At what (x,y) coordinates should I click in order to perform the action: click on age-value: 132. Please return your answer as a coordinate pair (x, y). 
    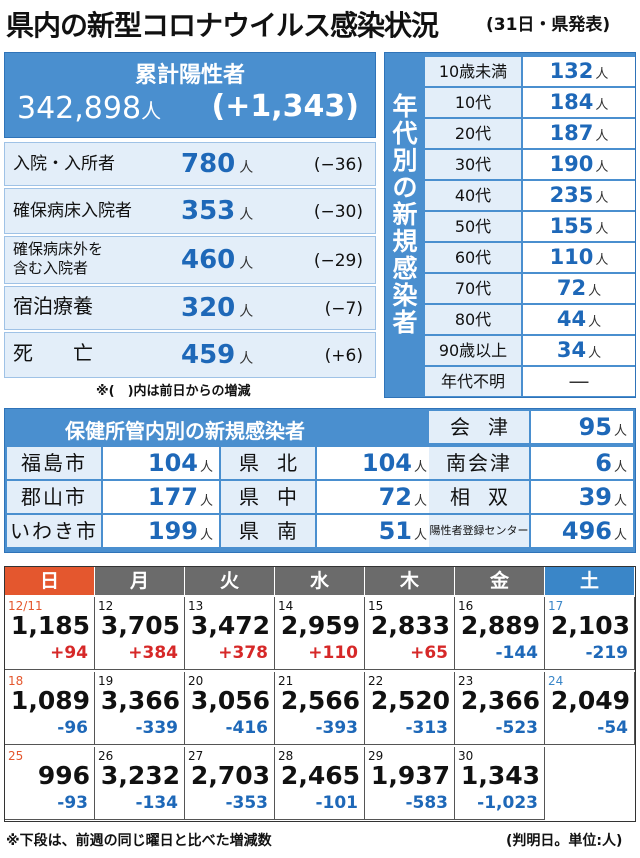
    Looking at the image, I should click on (571, 71).